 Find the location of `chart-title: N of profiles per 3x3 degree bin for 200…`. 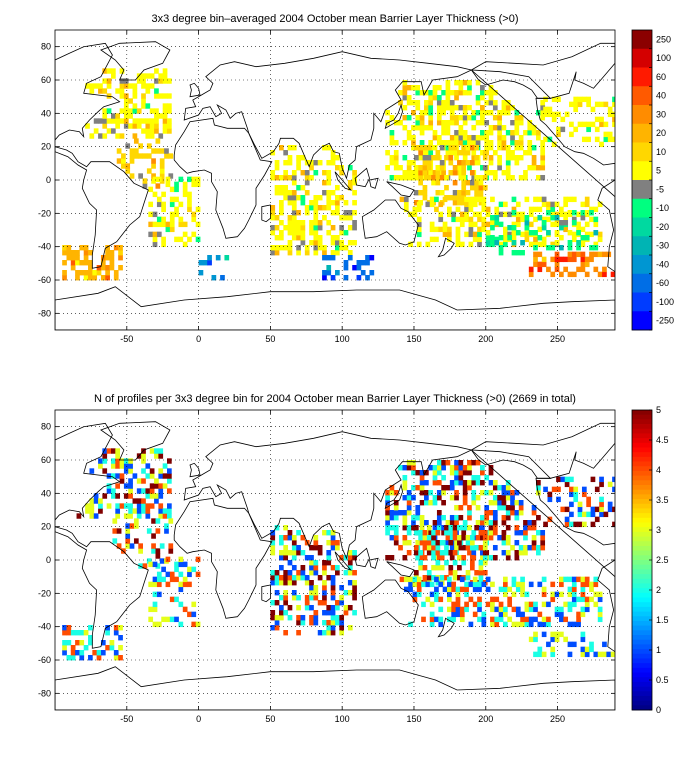

chart-title: N of profiles per 3x3 degree bin for 200… is located at coordinates (335, 399).